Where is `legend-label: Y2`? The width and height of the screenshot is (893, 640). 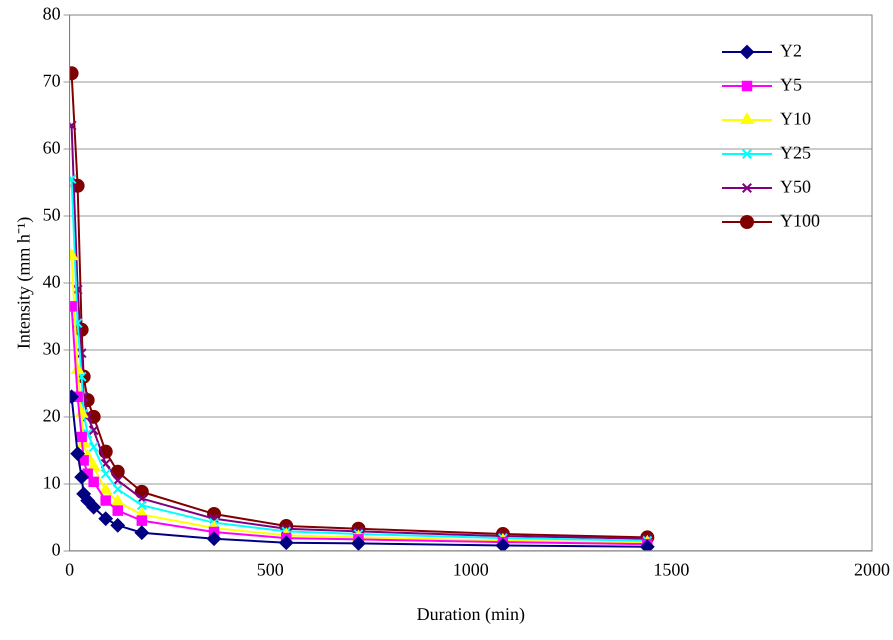
legend-label: Y2 is located at coordinates (791, 50).